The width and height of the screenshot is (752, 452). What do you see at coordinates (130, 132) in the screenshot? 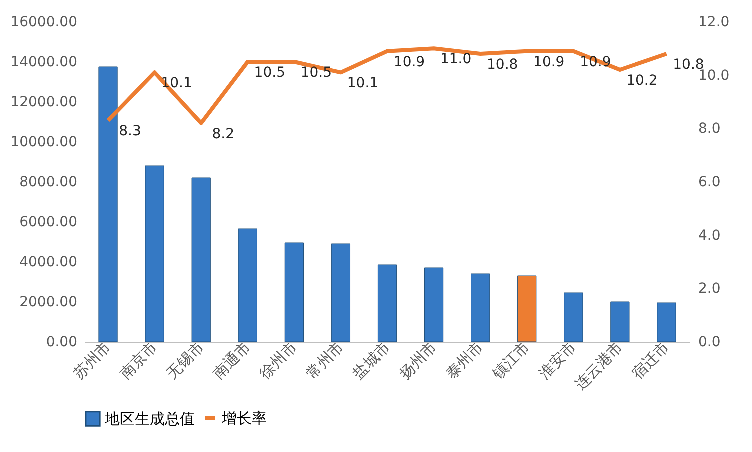
I see `data-label: 8.3` at bounding box center [130, 132].